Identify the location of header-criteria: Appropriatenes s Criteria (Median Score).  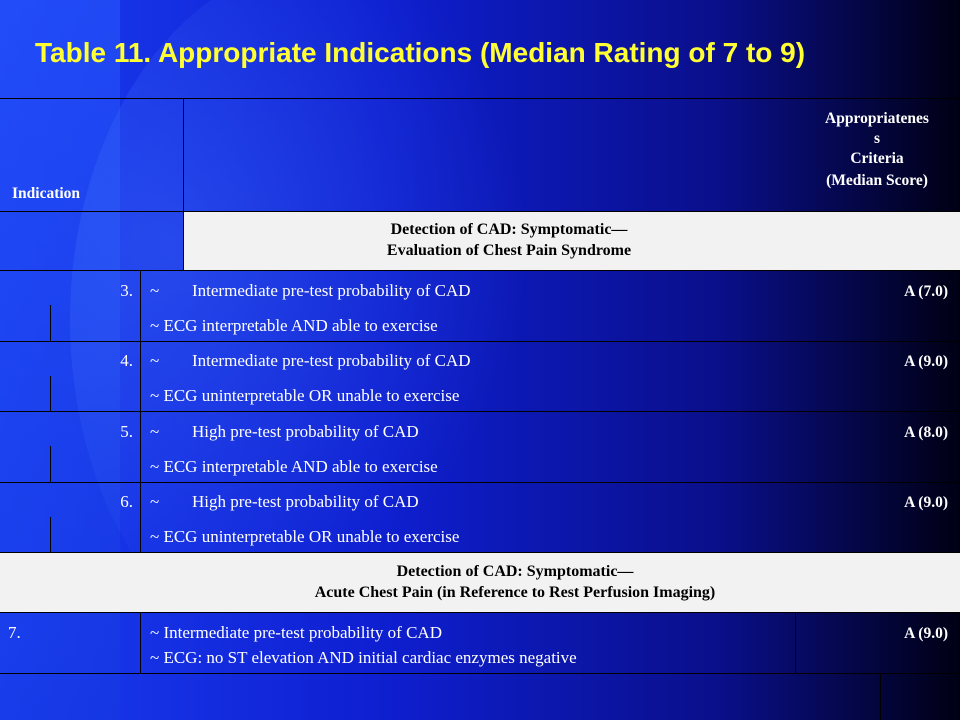
(877, 150).